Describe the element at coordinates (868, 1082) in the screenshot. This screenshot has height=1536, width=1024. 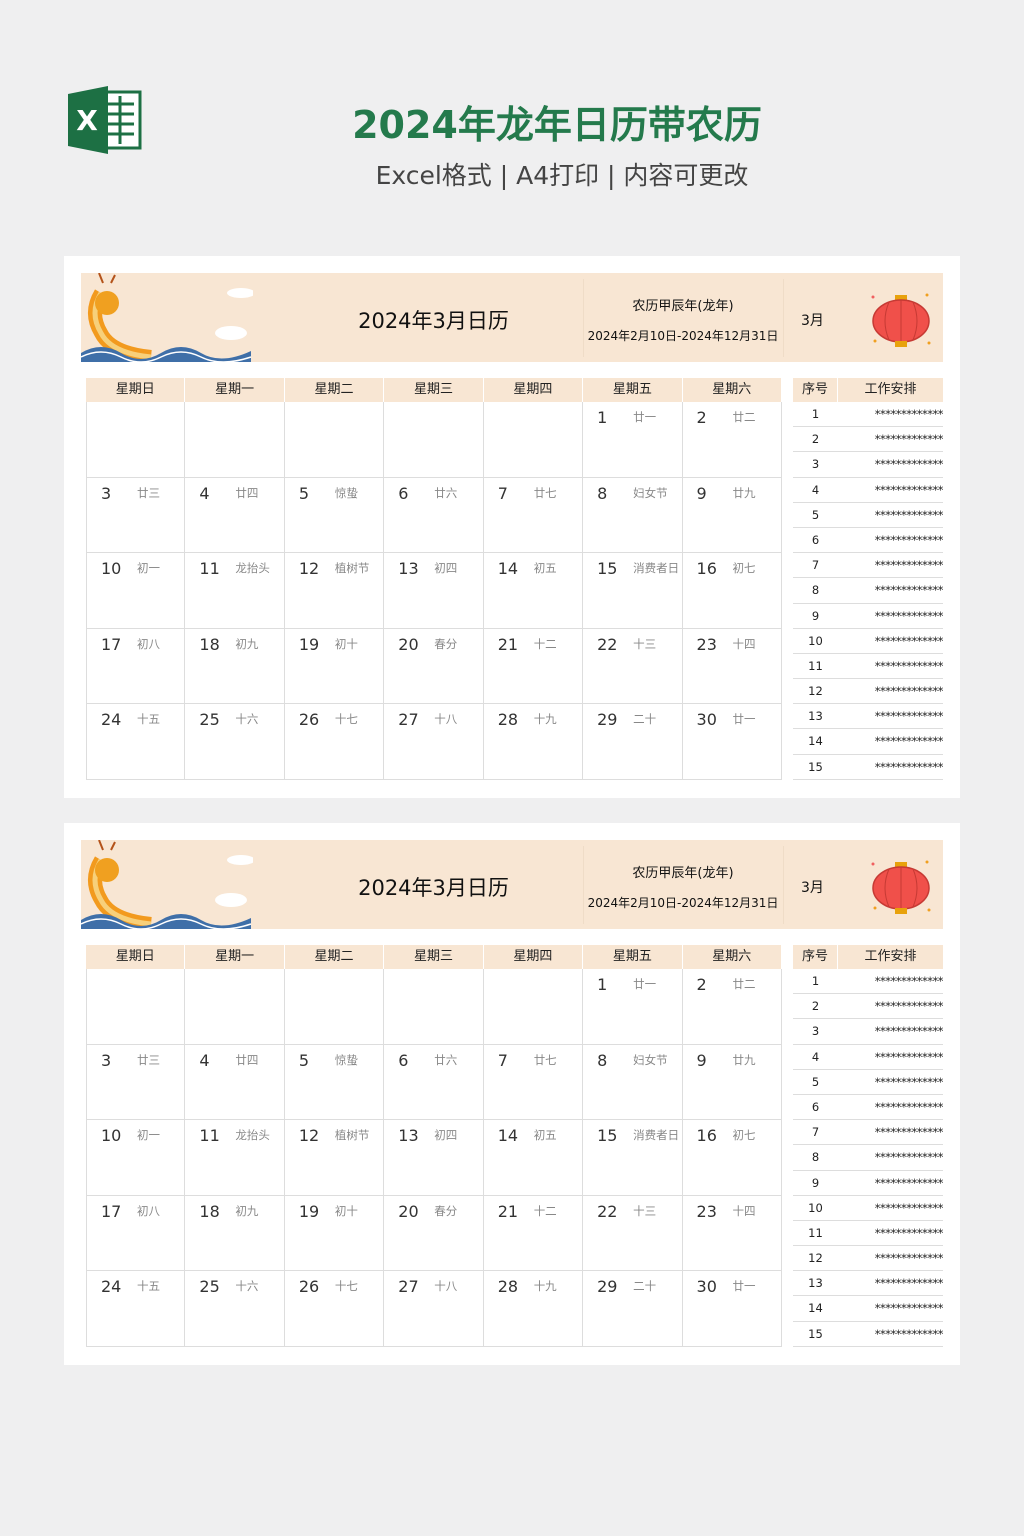
I see `task-row: 5 *************` at that location.